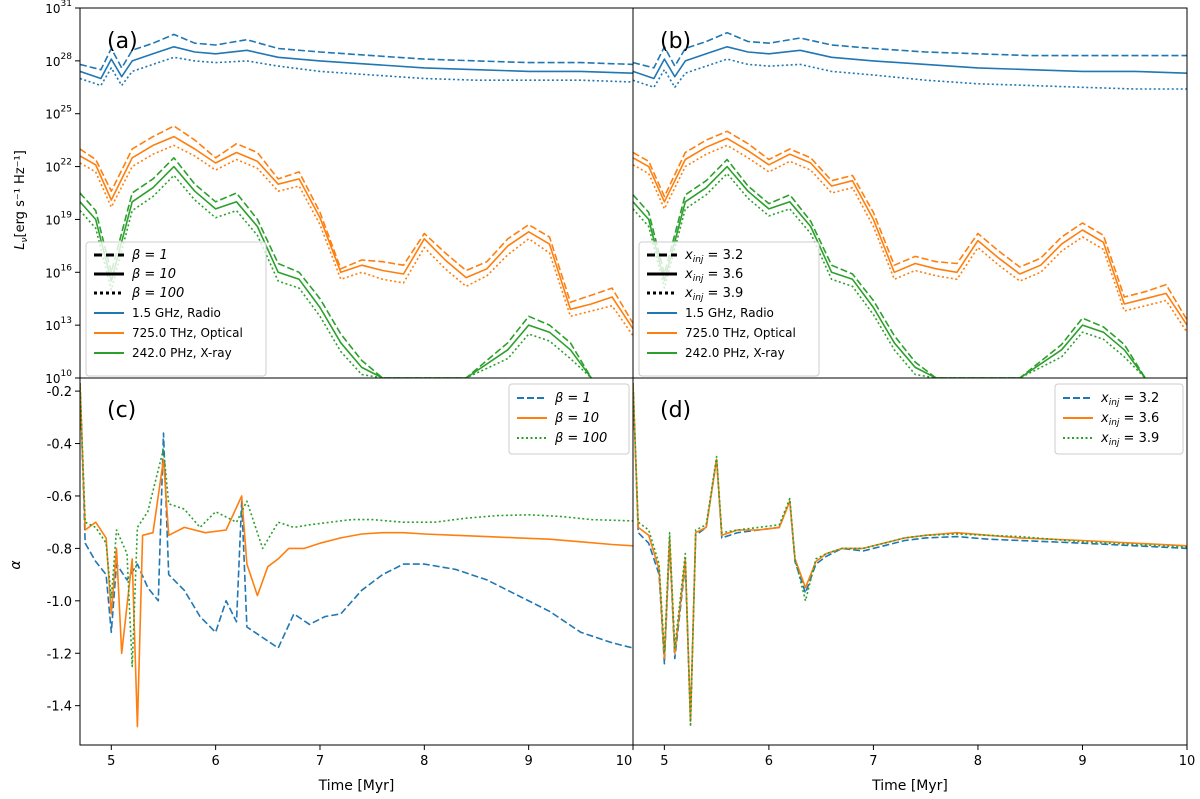  I want to click on legend-label-d-2: xinj = 3.9, so click(1129, 439).